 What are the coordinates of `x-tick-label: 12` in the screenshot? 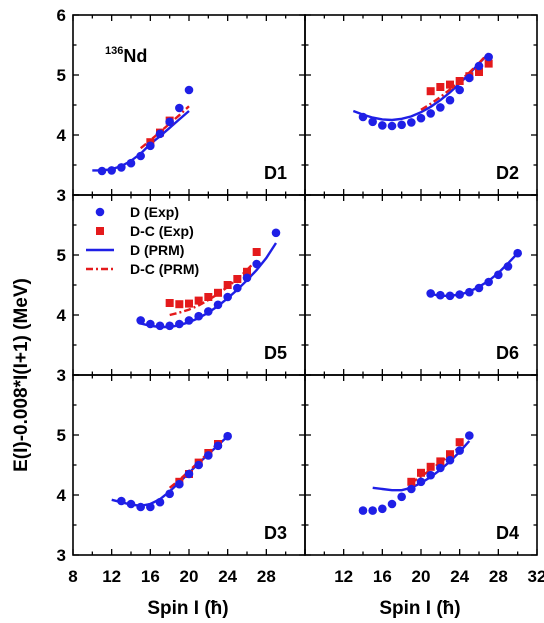 It's located at (111, 576).